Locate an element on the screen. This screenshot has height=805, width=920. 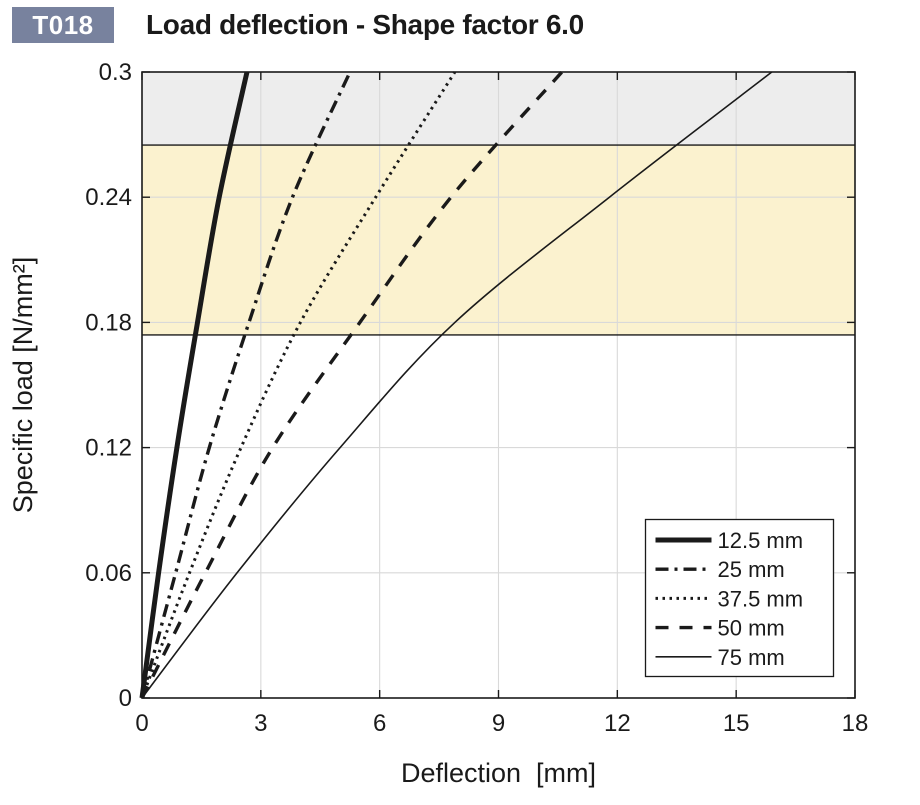
y-tick-label: 0.06 is located at coordinates (108, 573).